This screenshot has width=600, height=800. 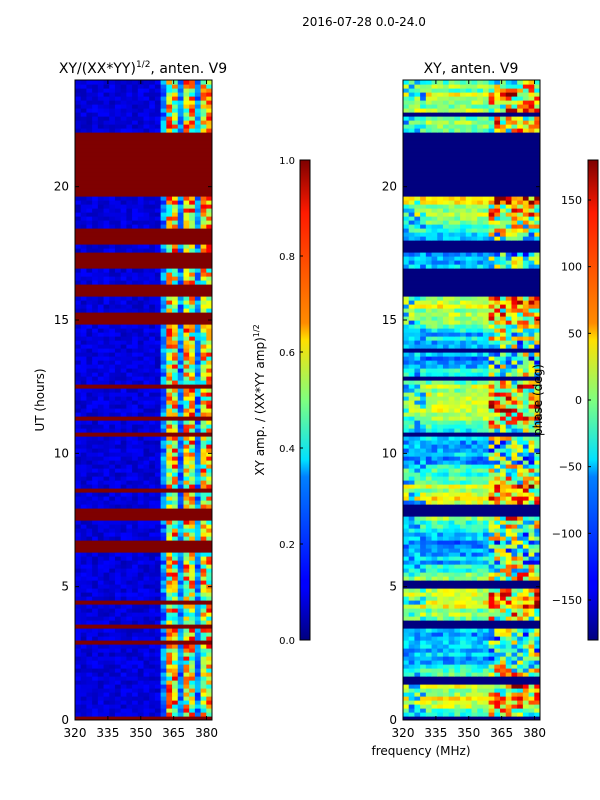 What do you see at coordinates (188, 69) in the screenshot?
I see `left-title-tail: , anten. V9` at bounding box center [188, 69].